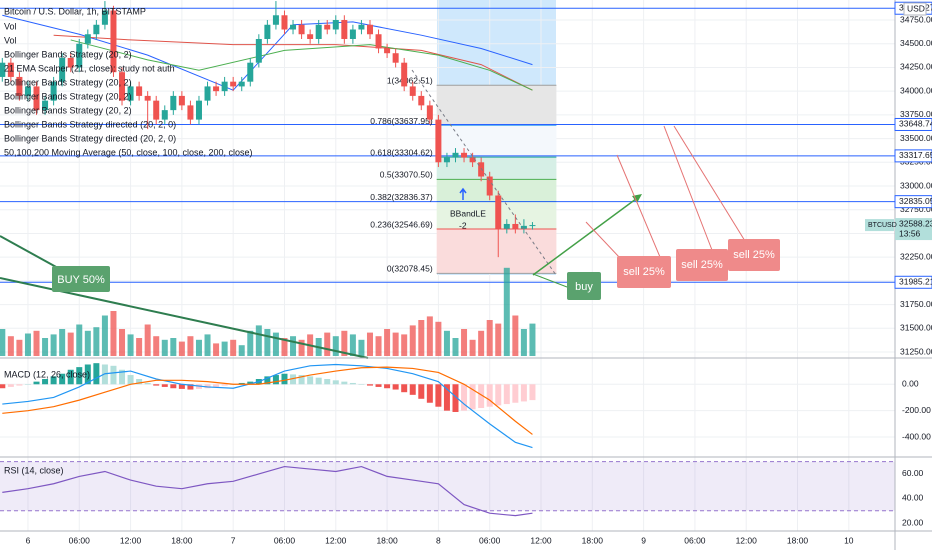  I want to click on indicator-label: Bollinger Bands Strategy (20, 2), so click(68, 110).